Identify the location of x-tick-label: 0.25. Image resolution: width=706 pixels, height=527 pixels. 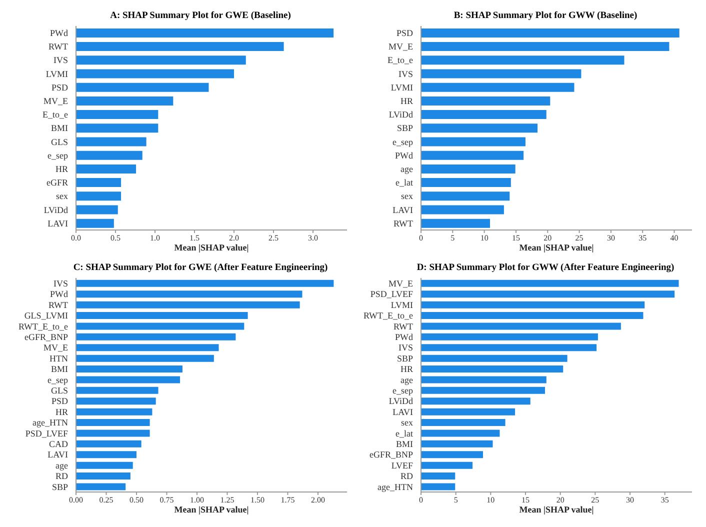
(106, 500).